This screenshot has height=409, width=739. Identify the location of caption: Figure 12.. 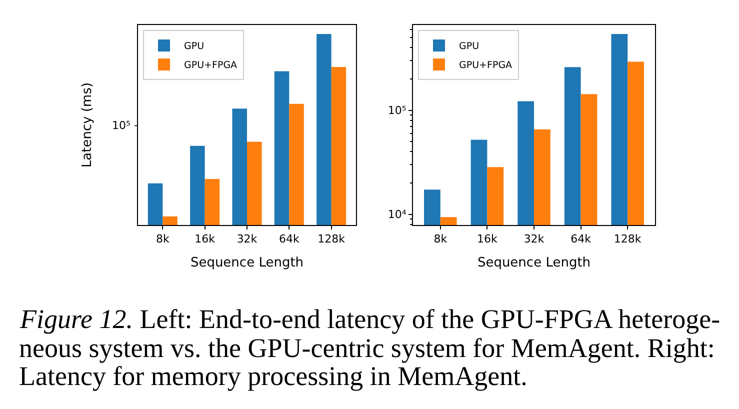
(76, 319).